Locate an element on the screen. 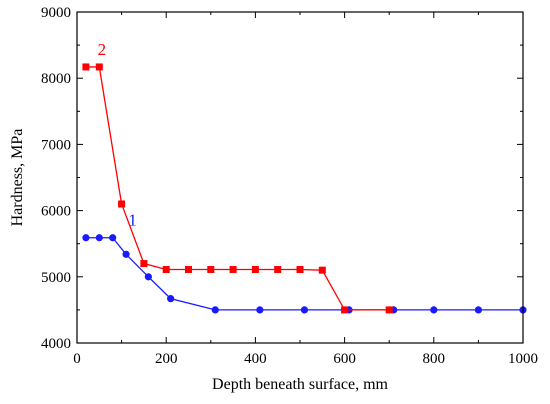 The image size is (550, 404). y-tick-label: 8000 is located at coordinates (56, 79).